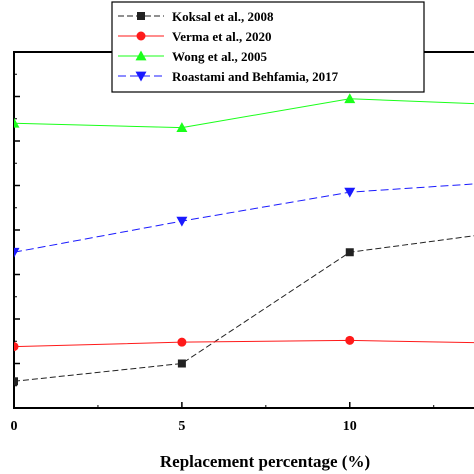 The height and width of the screenshot is (474, 474). I want to click on x-tick-label: 10, so click(350, 426).